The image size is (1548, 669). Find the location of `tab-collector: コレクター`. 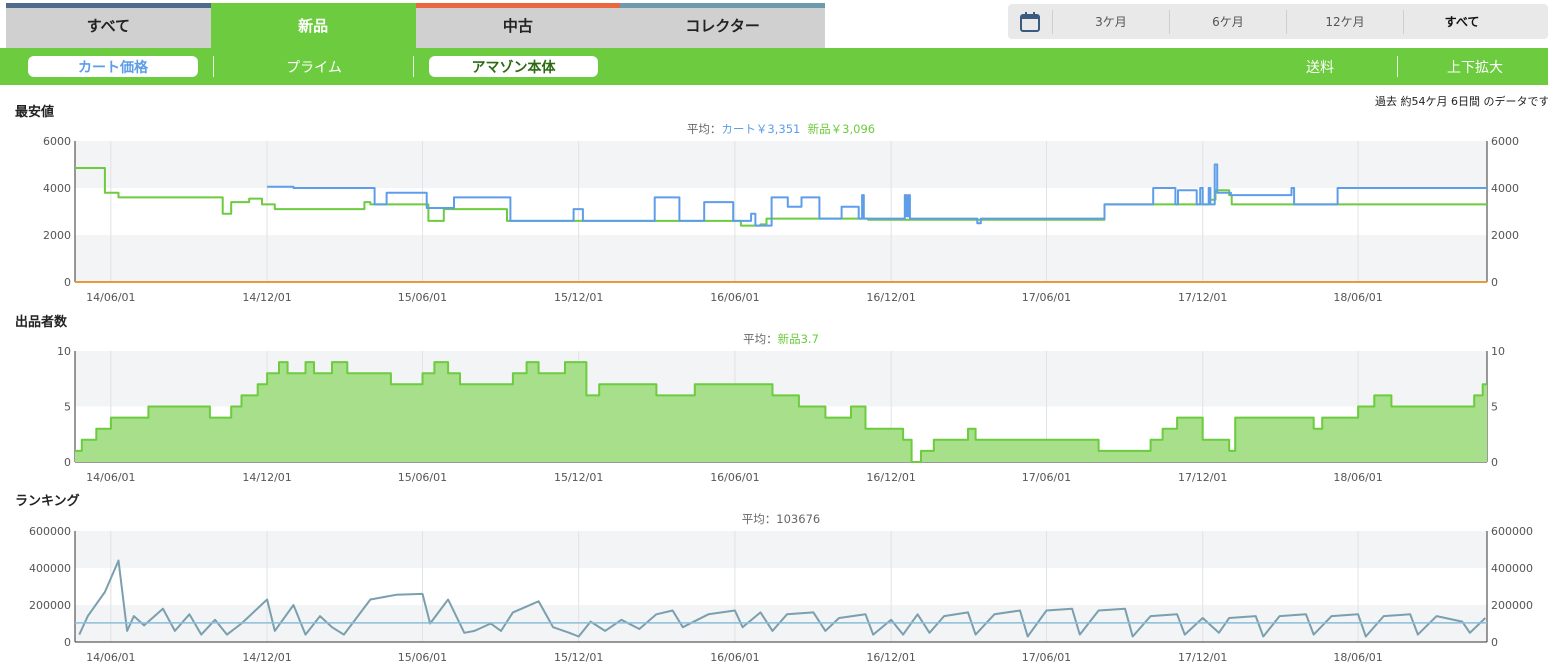

tab-collector: コレクター is located at coordinates (722, 25).